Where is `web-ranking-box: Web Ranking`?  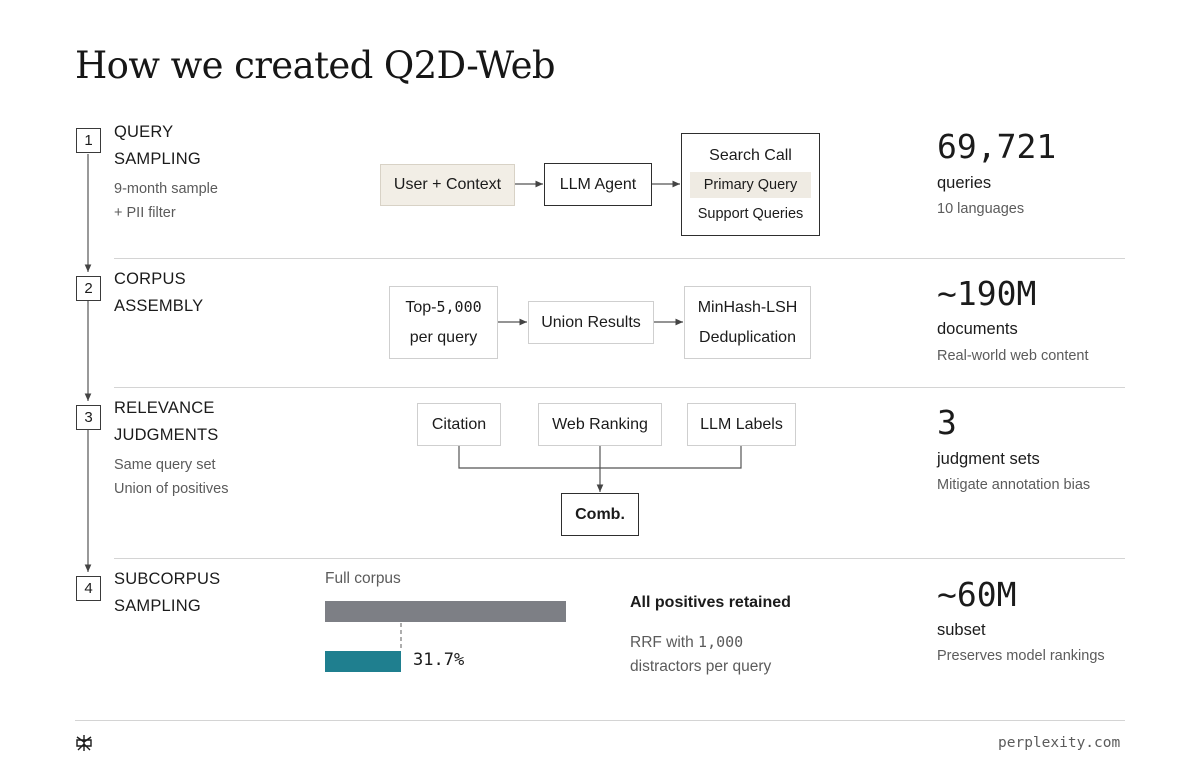 web-ranking-box: Web Ranking is located at coordinates (600, 424).